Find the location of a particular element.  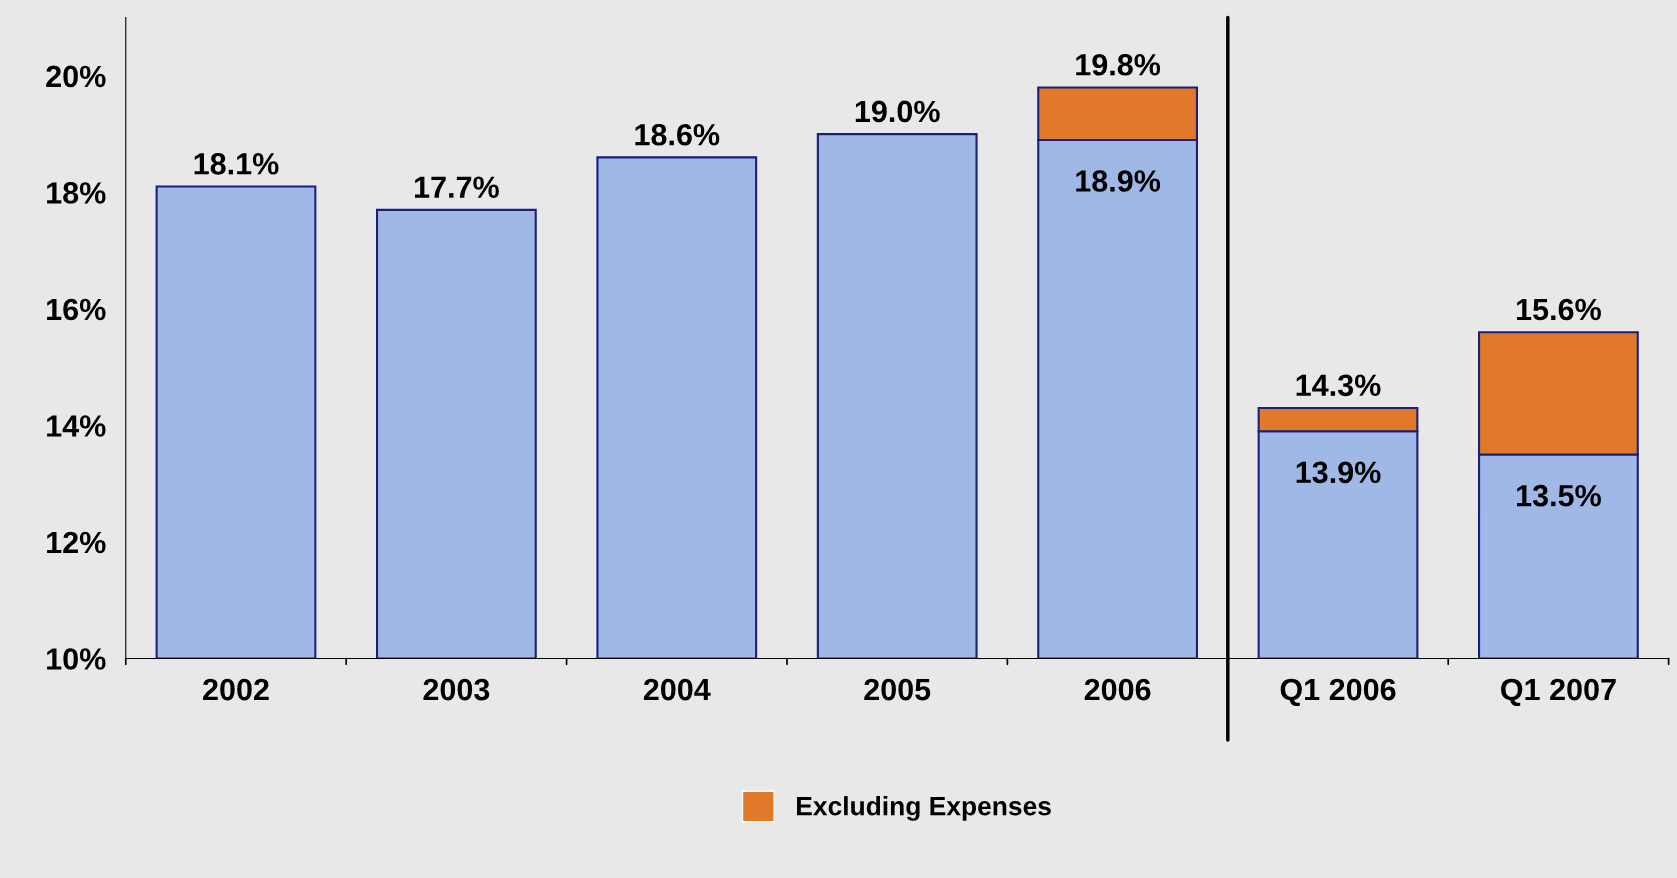

total-label: 18.6% is located at coordinates (677, 134).